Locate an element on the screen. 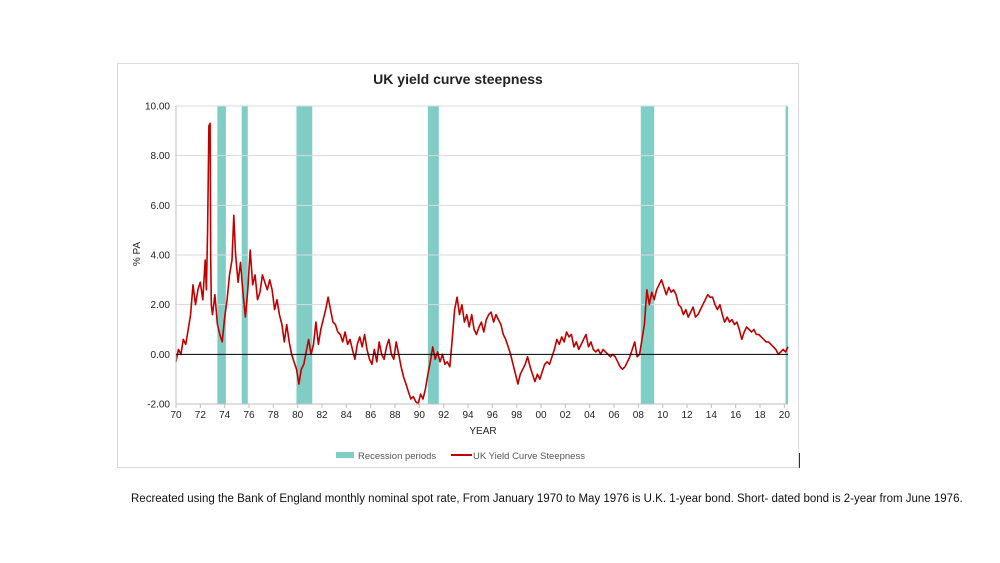  x-tick-label: 80 is located at coordinates (298, 415).